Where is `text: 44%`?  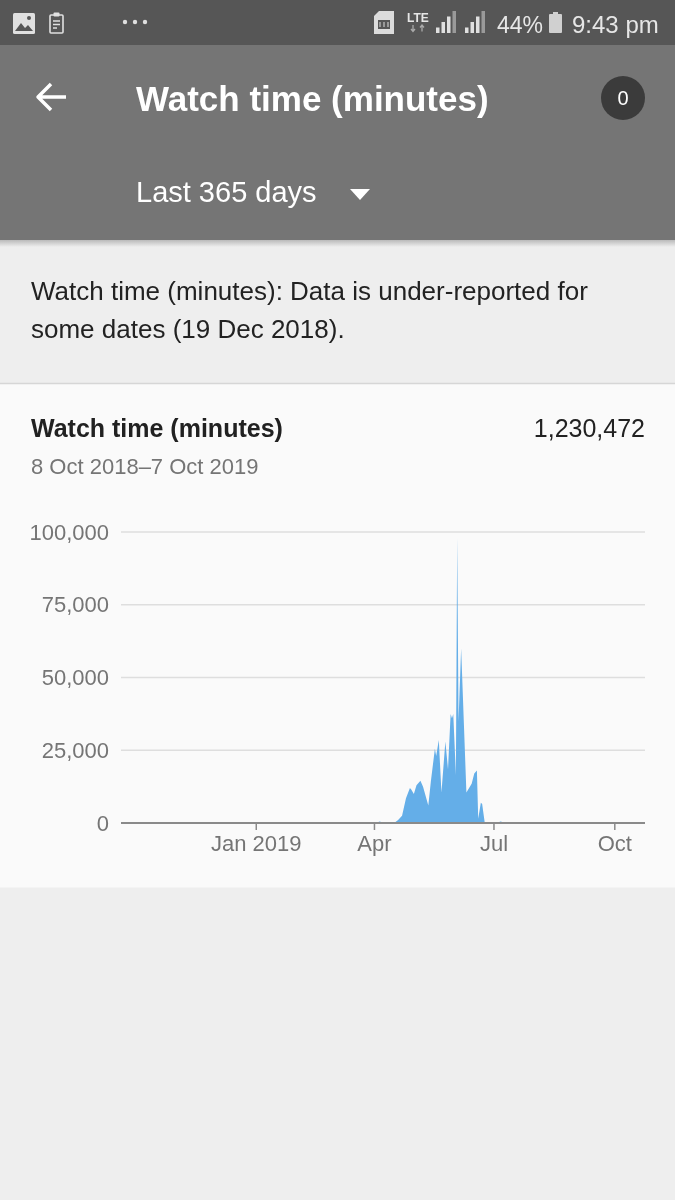 text: 44% is located at coordinates (520, 25).